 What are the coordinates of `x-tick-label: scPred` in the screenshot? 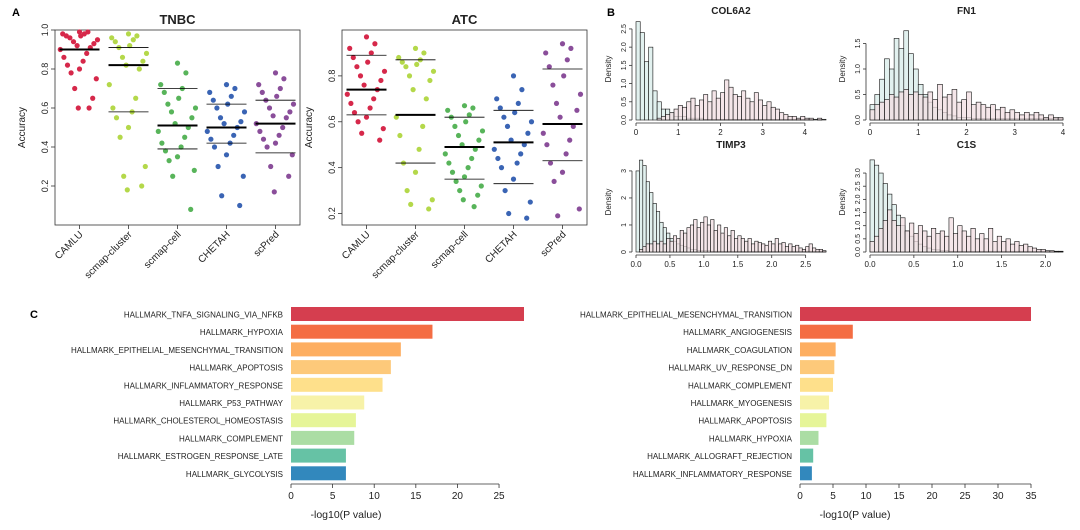 It's located at (554, 244).